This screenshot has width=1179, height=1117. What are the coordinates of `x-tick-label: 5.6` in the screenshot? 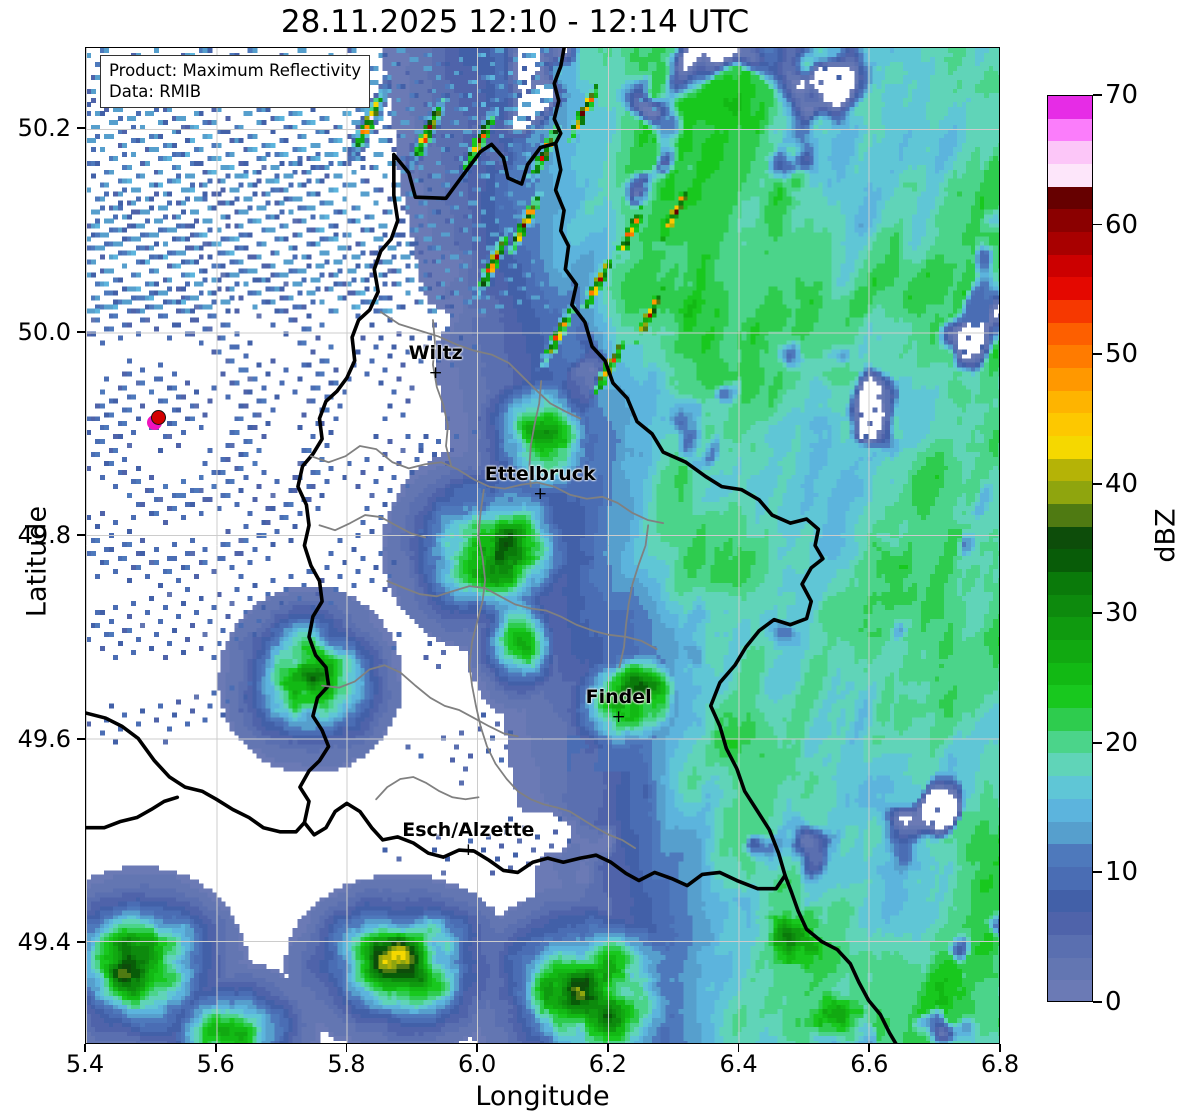 It's located at (215, 1064).